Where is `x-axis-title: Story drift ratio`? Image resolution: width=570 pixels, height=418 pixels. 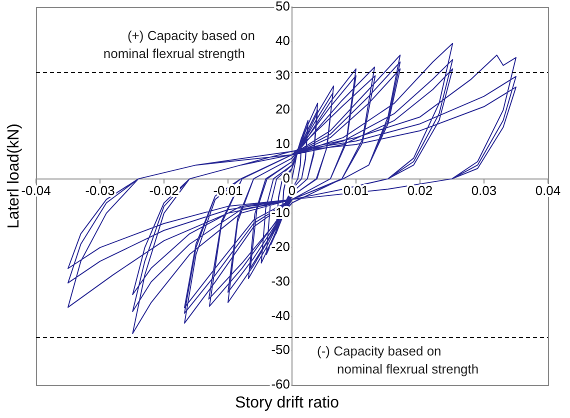
x-axis-title: Story drift ratio is located at coordinates (287, 403).